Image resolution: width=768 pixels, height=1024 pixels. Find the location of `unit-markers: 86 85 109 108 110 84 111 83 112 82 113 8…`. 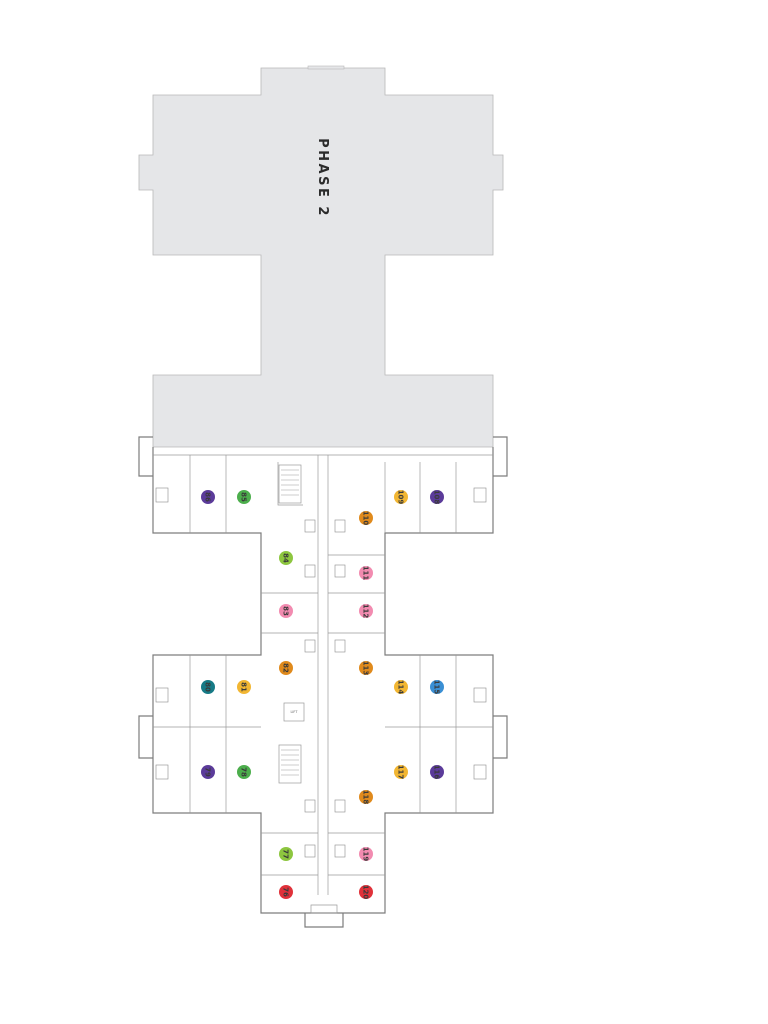

unit-markers: 86 85 109 108 110 84 111 83 112 82 113 8… is located at coordinates (322, 695).